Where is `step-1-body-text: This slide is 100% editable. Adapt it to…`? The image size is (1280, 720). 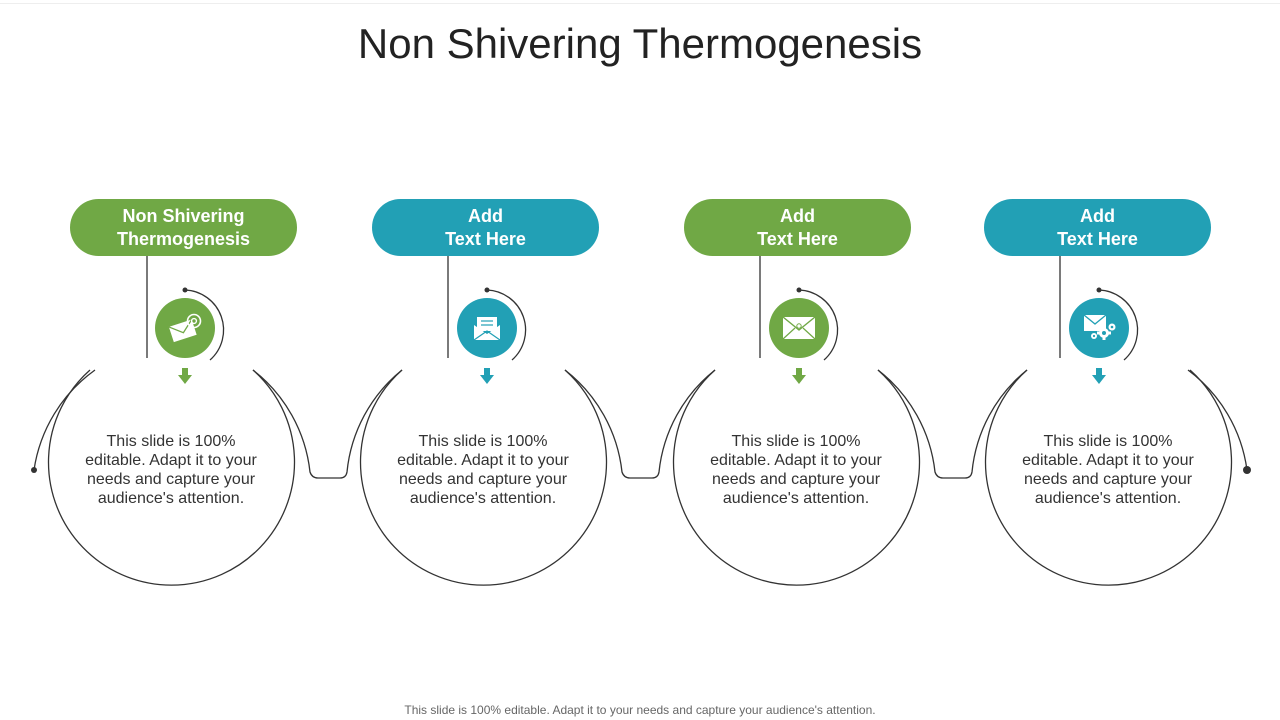 step-1-body-text: This slide is 100% editable. Adapt it to… is located at coordinates (171, 470).